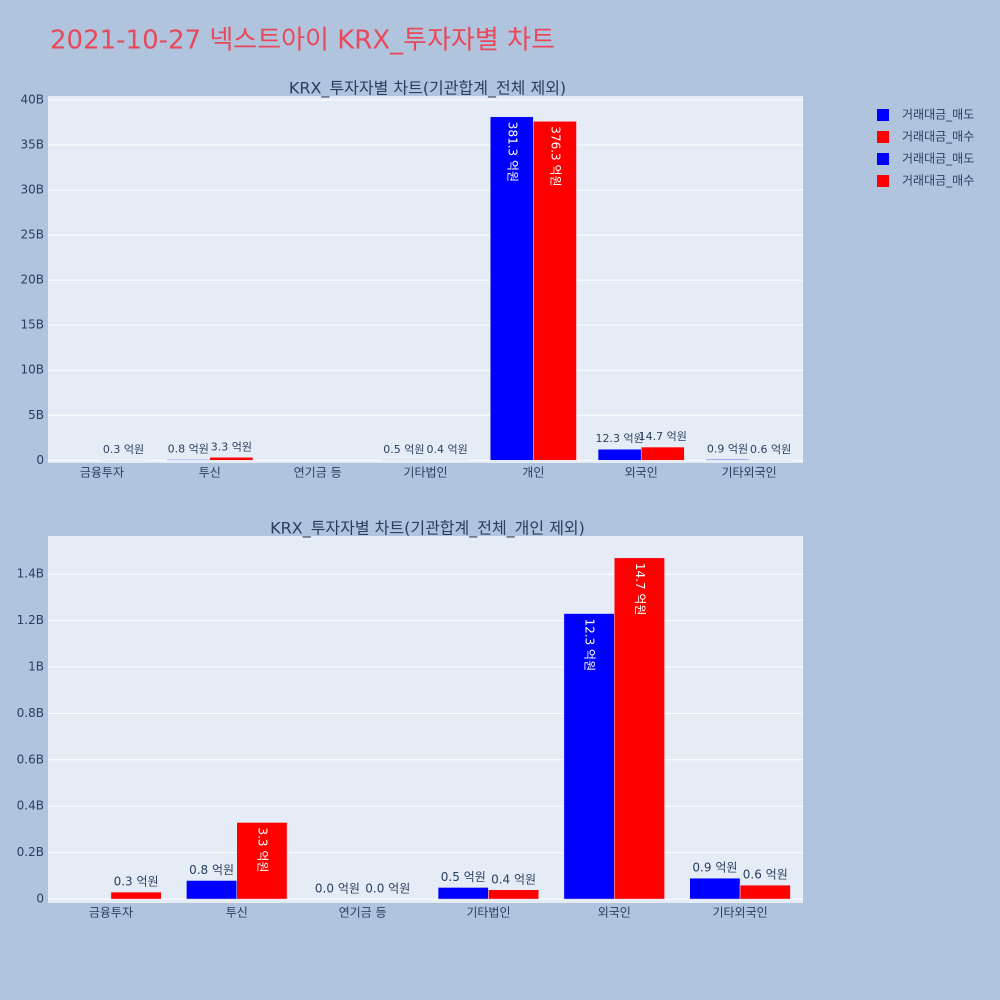 Image resolution: width=1000 pixels, height=1000 pixels. What do you see at coordinates (30, 806) in the screenshot?
I see `y-tick-label: 0.4B` at bounding box center [30, 806].